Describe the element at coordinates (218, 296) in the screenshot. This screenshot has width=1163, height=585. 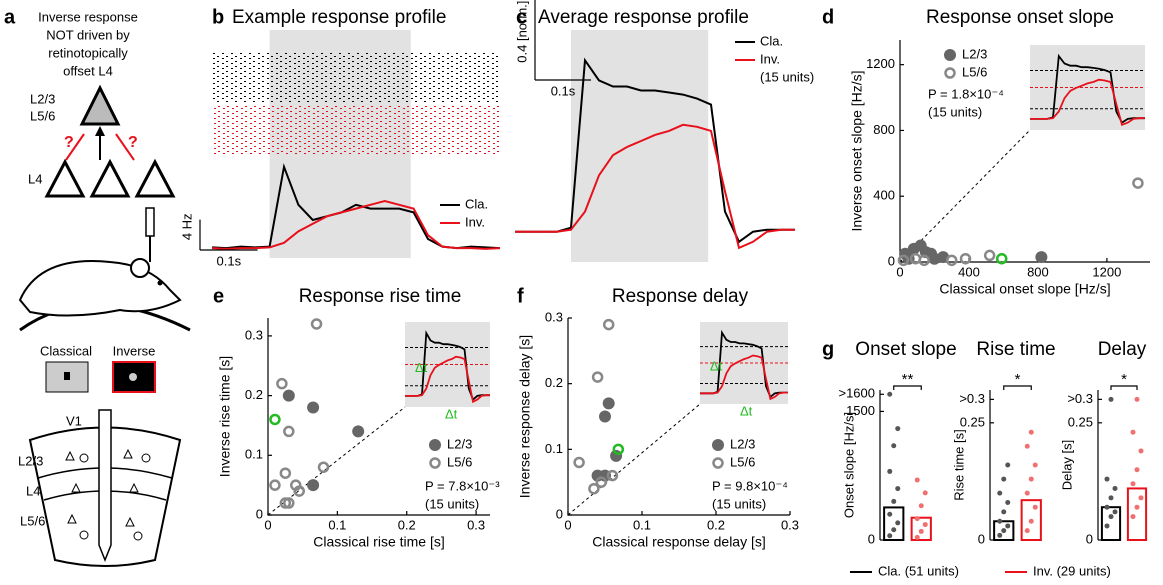
I see `panel-label: e` at that location.